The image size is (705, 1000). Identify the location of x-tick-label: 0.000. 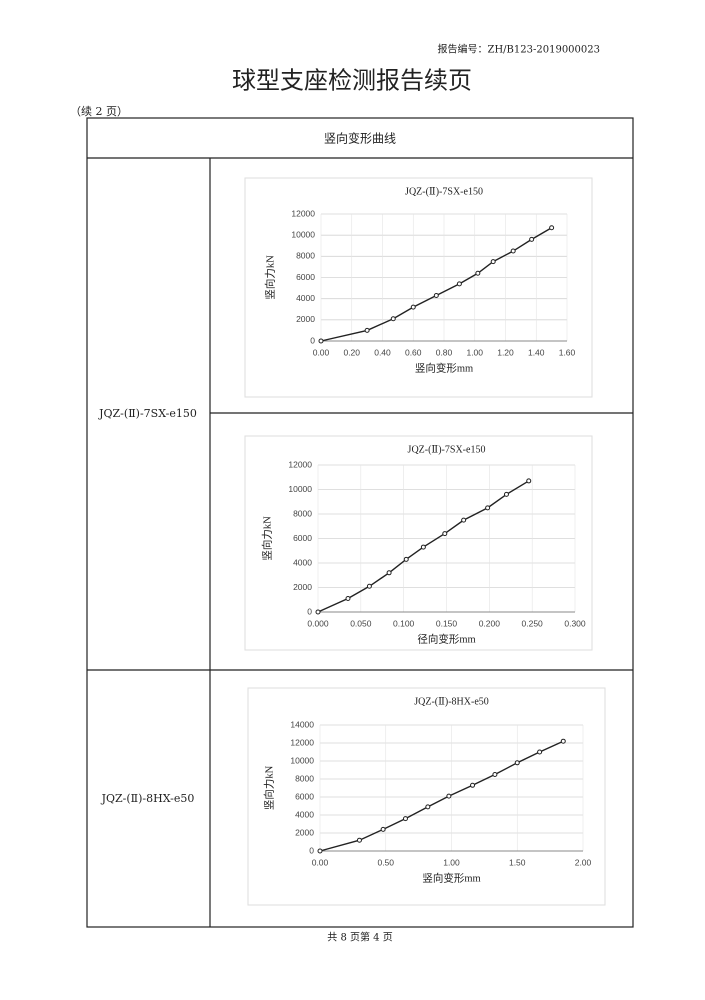
(318, 623).